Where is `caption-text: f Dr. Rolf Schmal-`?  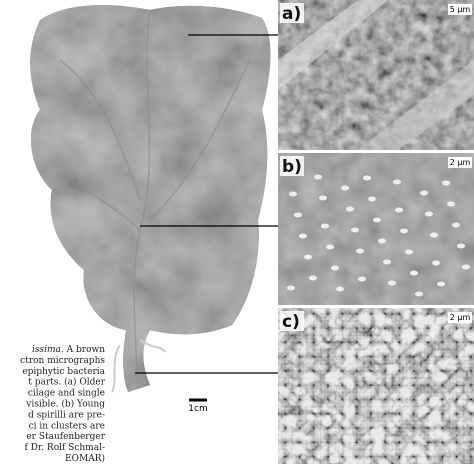 caption-text: f Dr. Rolf Schmal- is located at coordinates (64, 448).